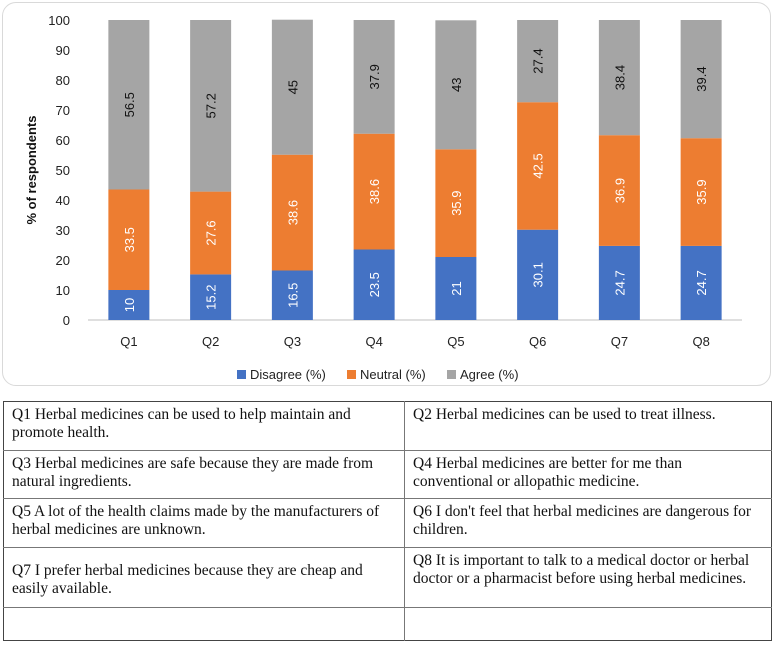 The width and height of the screenshot is (778, 646). What do you see at coordinates (489, 374) in the screenshot?
I see `legend-entry: Agree (%)` at bounding box center [489, 374].